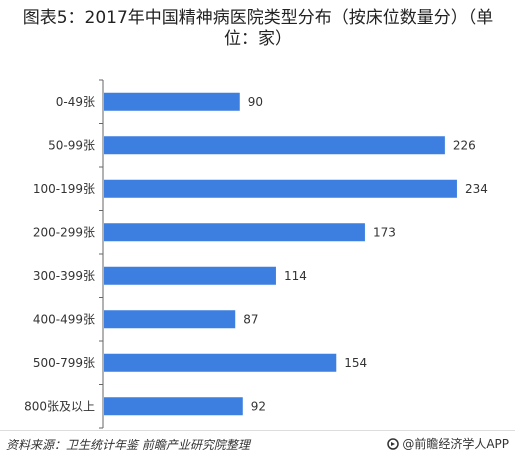 This screenshot has width=515, height=463. Describe the element at coordinates (64, 276) in the screenshot. I see `category-label: 300-399张` at that location.